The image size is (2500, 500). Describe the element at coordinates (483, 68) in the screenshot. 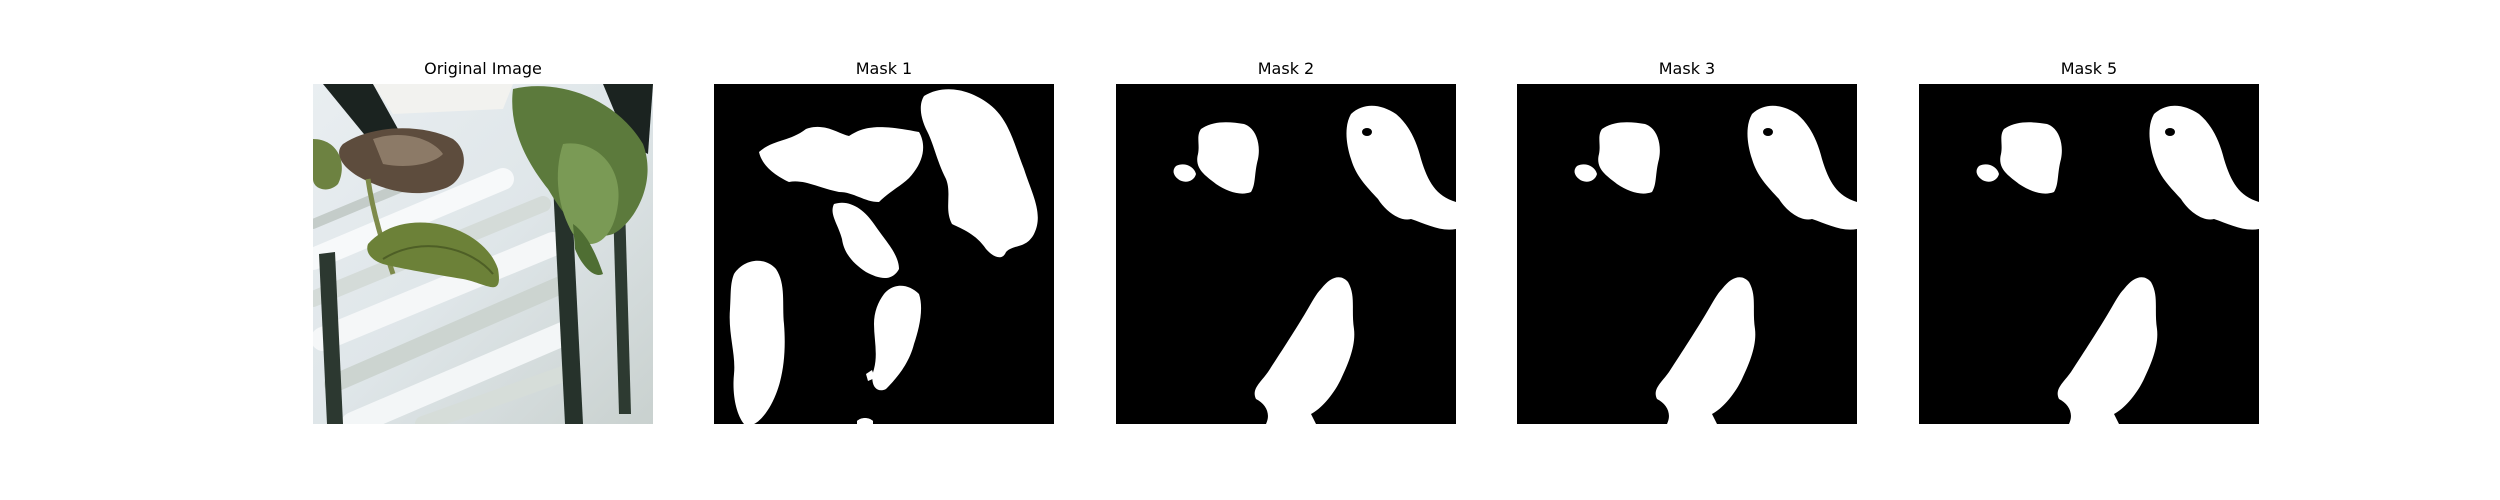

I see `panel-title: Original Image` at that location.